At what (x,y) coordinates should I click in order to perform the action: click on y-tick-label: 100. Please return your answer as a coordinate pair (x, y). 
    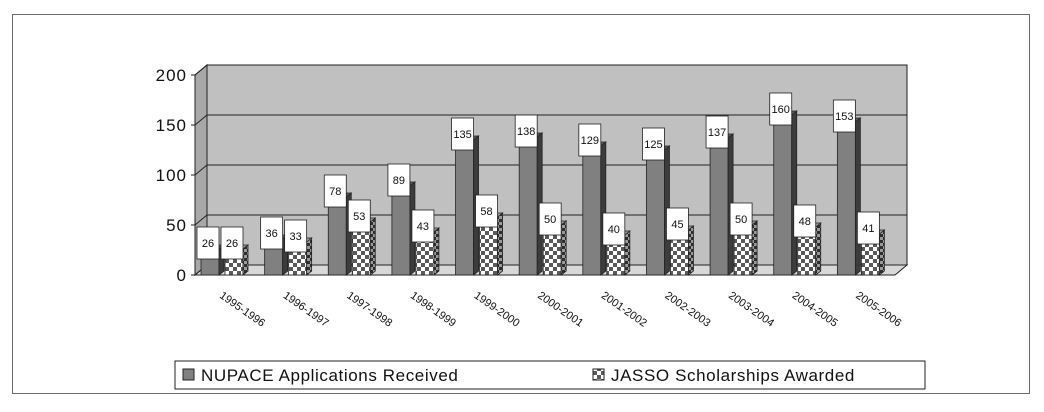
    Looking at the image, I should click on (171, 175).